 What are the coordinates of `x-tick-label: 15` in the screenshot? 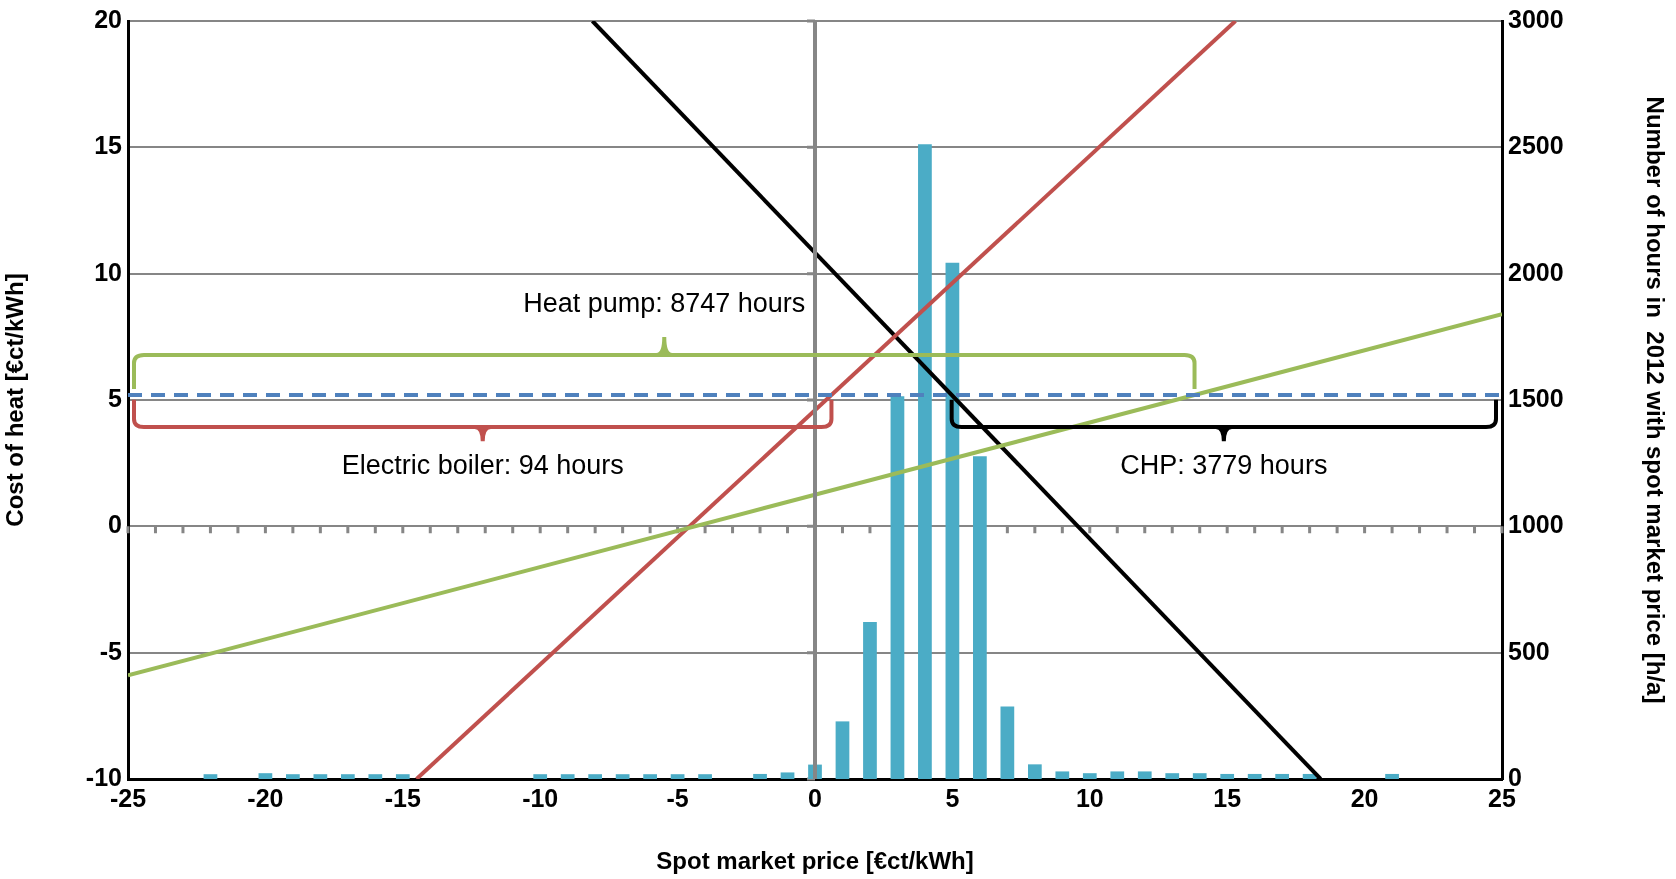 It's located at (1227, 797).